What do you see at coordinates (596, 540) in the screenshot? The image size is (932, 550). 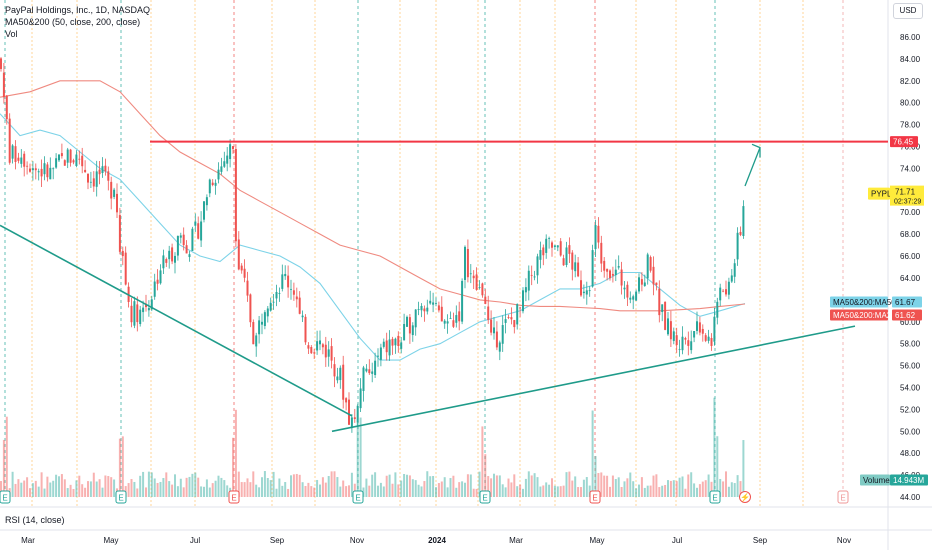 I see `x-tick-label: May` at bounding box center [596, 540].